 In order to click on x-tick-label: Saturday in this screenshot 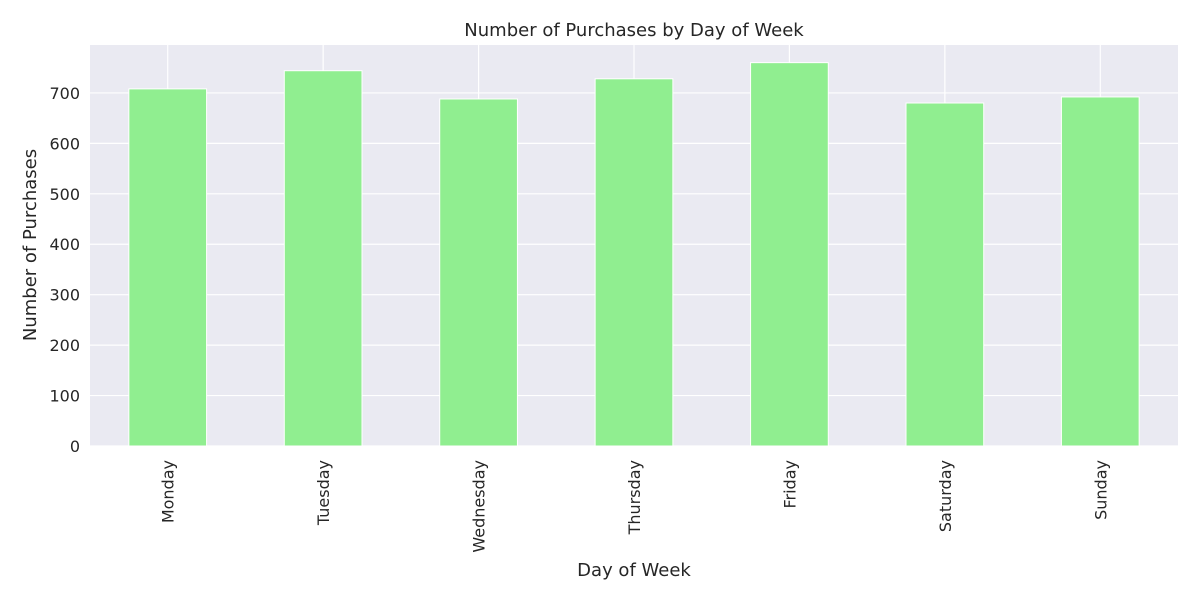, I will do `click(945, 496)`.